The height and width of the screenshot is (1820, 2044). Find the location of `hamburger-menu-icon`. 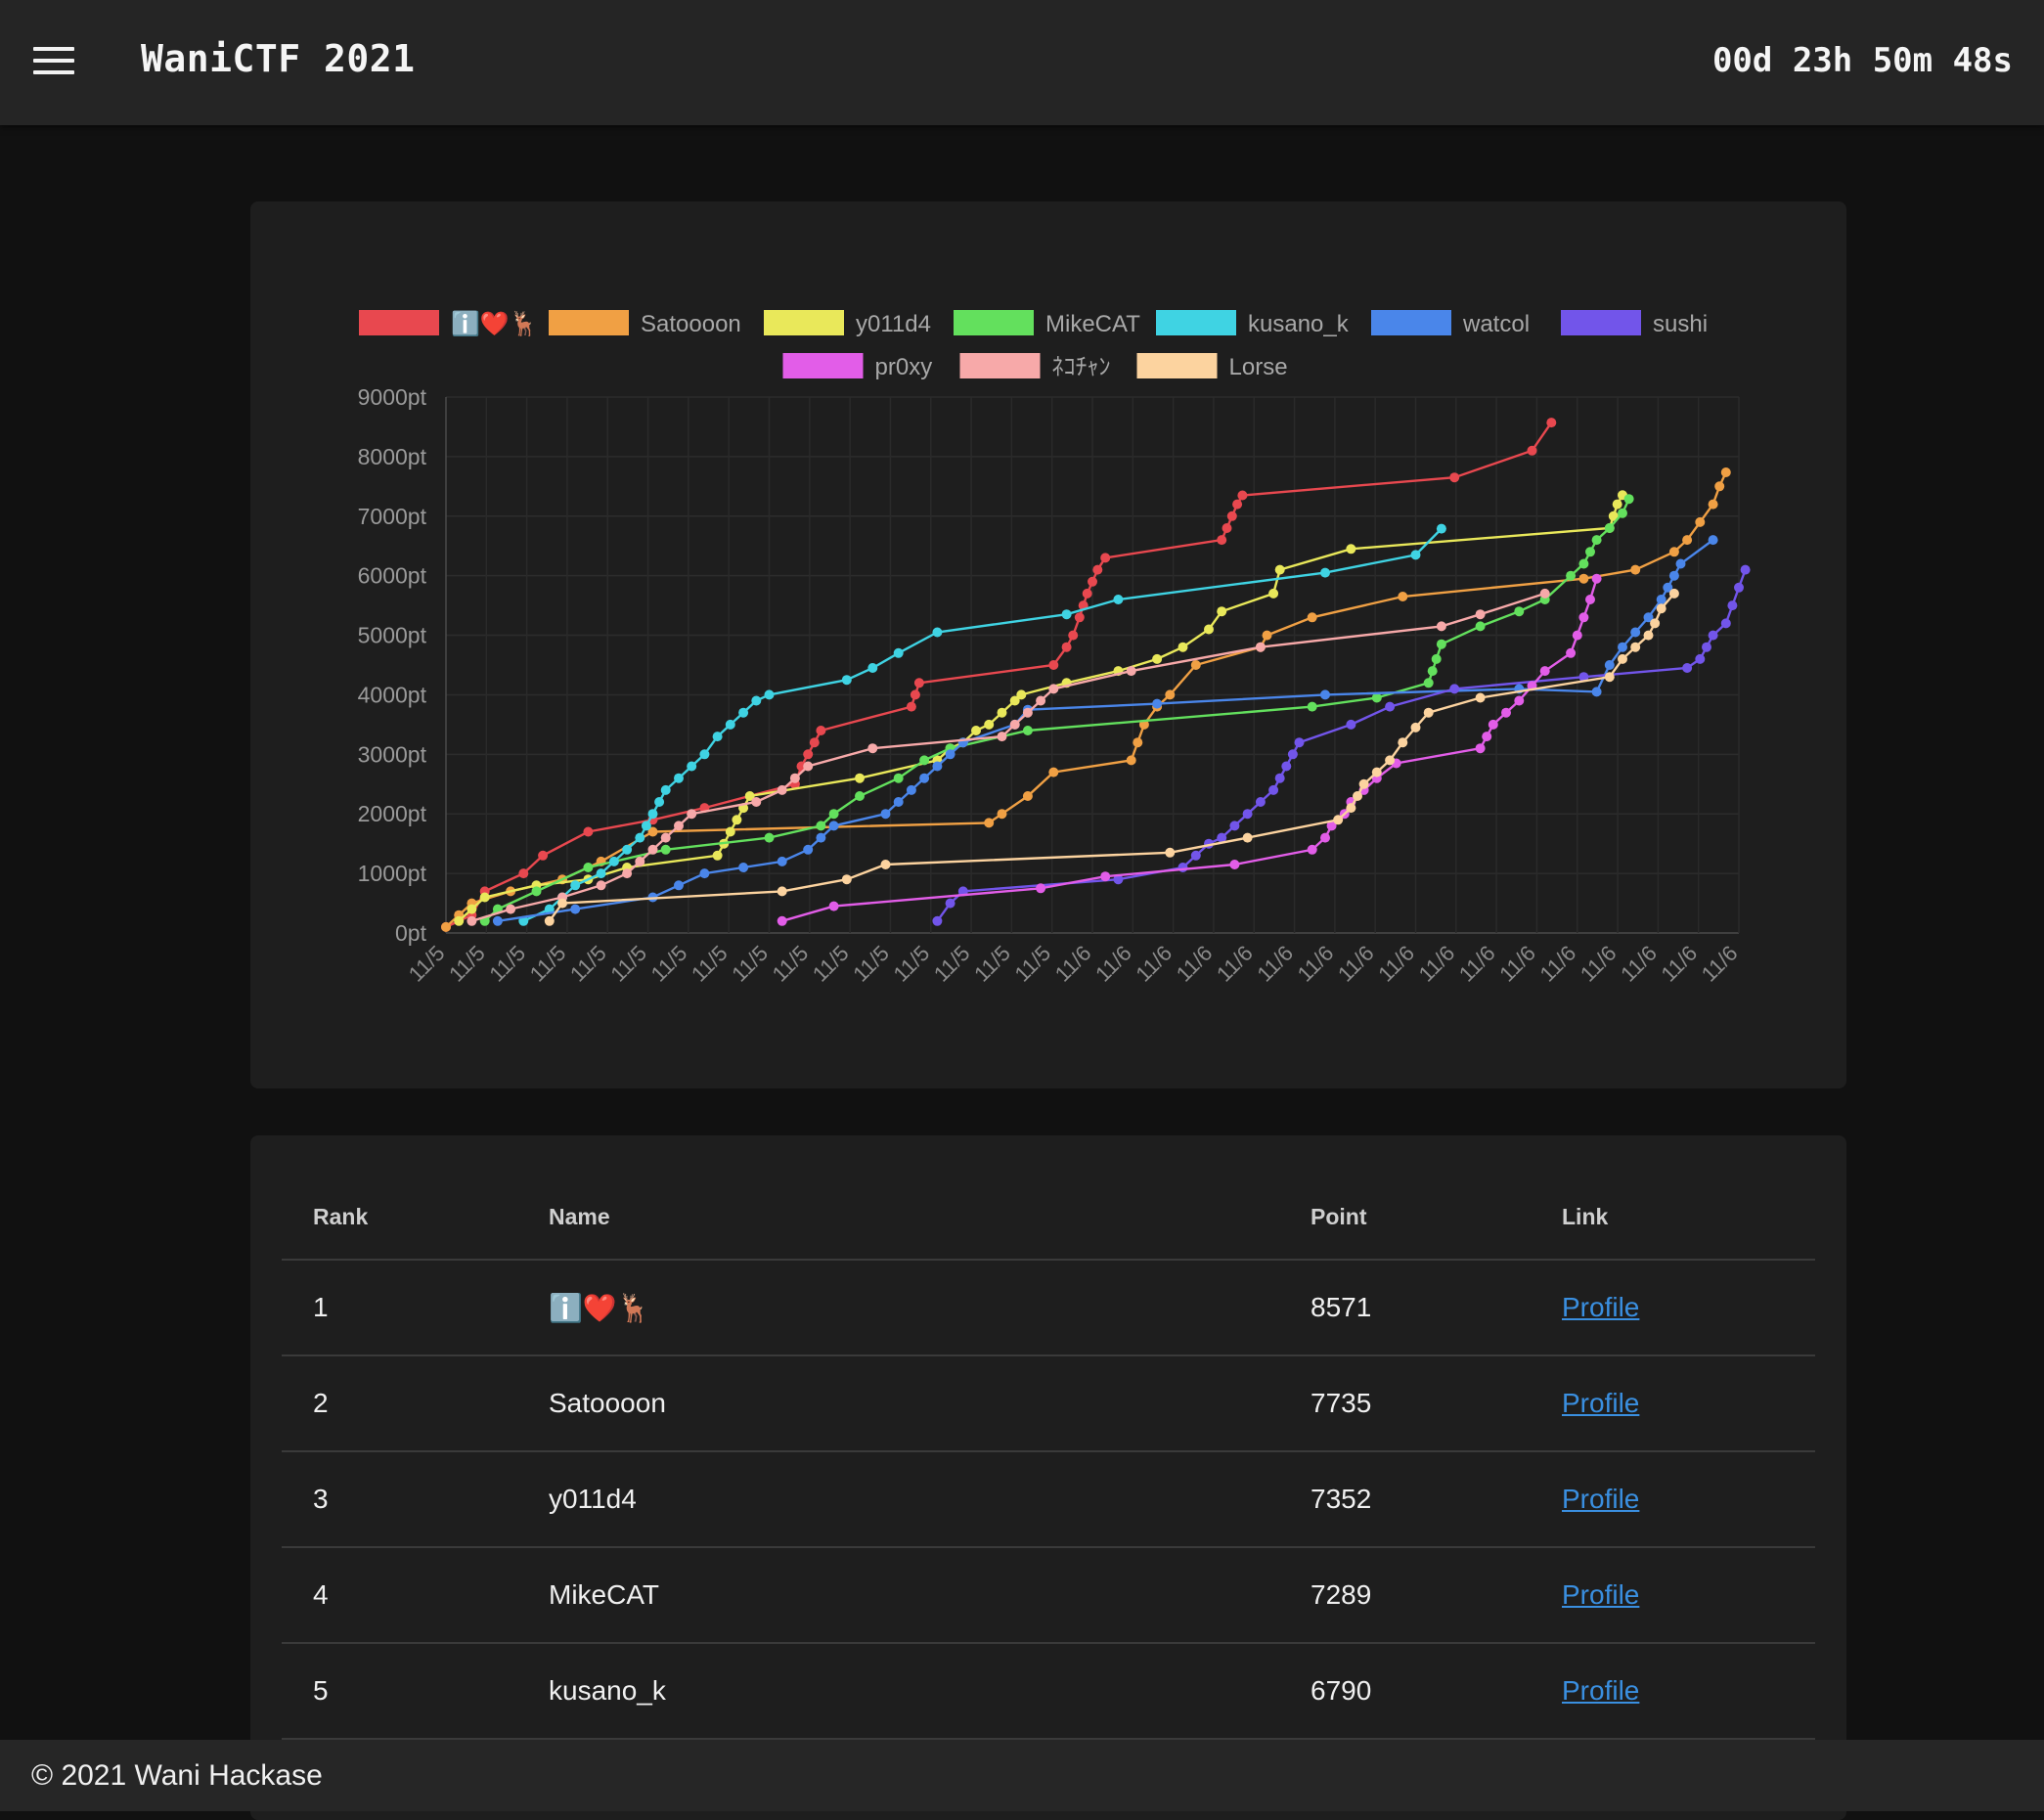

hamburger-menu-icon is located at coordinates (53, 62).